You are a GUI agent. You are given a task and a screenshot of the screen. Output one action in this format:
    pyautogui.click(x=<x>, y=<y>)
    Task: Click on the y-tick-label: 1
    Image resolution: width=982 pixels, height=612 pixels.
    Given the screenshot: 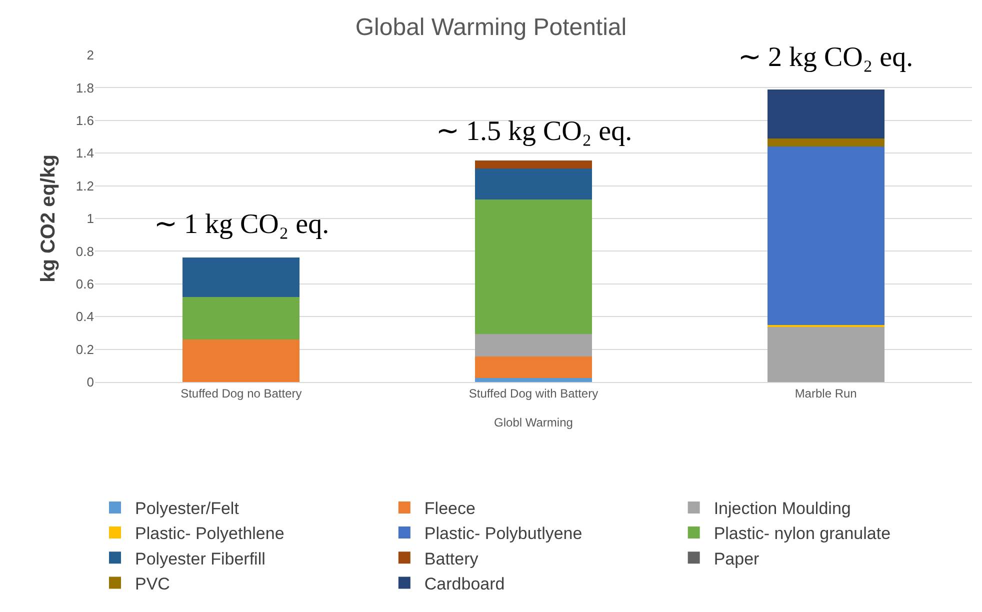 What is the action you would take?
    pyautogui.click(x=90, y=218)
    